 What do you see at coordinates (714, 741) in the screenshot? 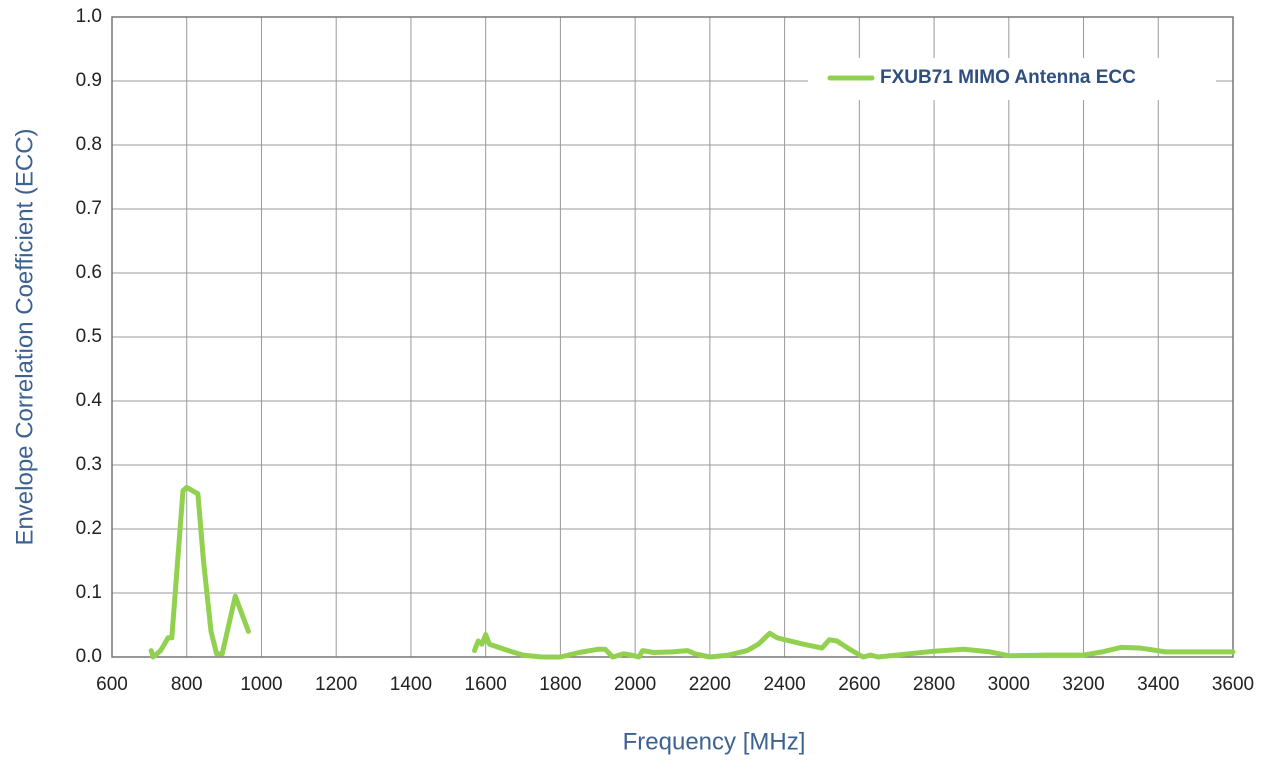
I see `x-axis-title: Frequency [MHz]` at bounding box center [714, 741].